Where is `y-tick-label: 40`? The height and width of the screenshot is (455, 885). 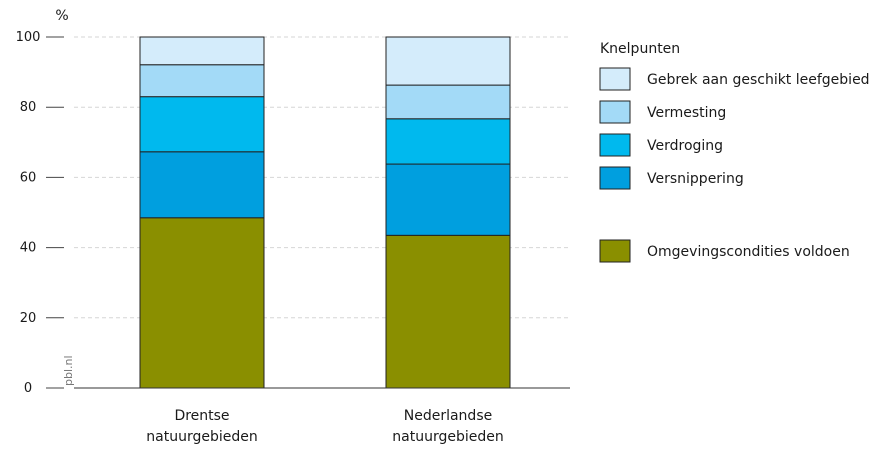
y-tick-label: 40 is located at coordinates (28, 248).